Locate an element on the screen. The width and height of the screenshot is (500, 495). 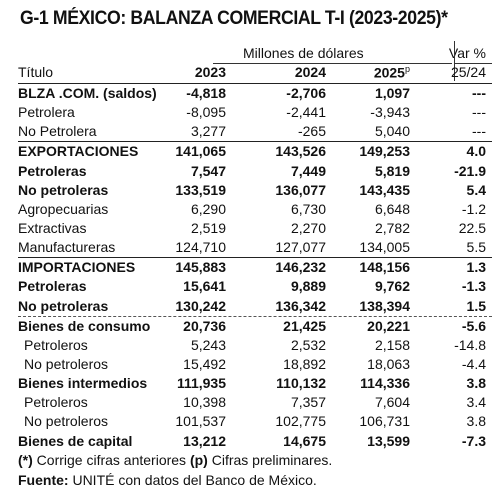
value-2024: 102,775 is located at coordinates (300, 421).